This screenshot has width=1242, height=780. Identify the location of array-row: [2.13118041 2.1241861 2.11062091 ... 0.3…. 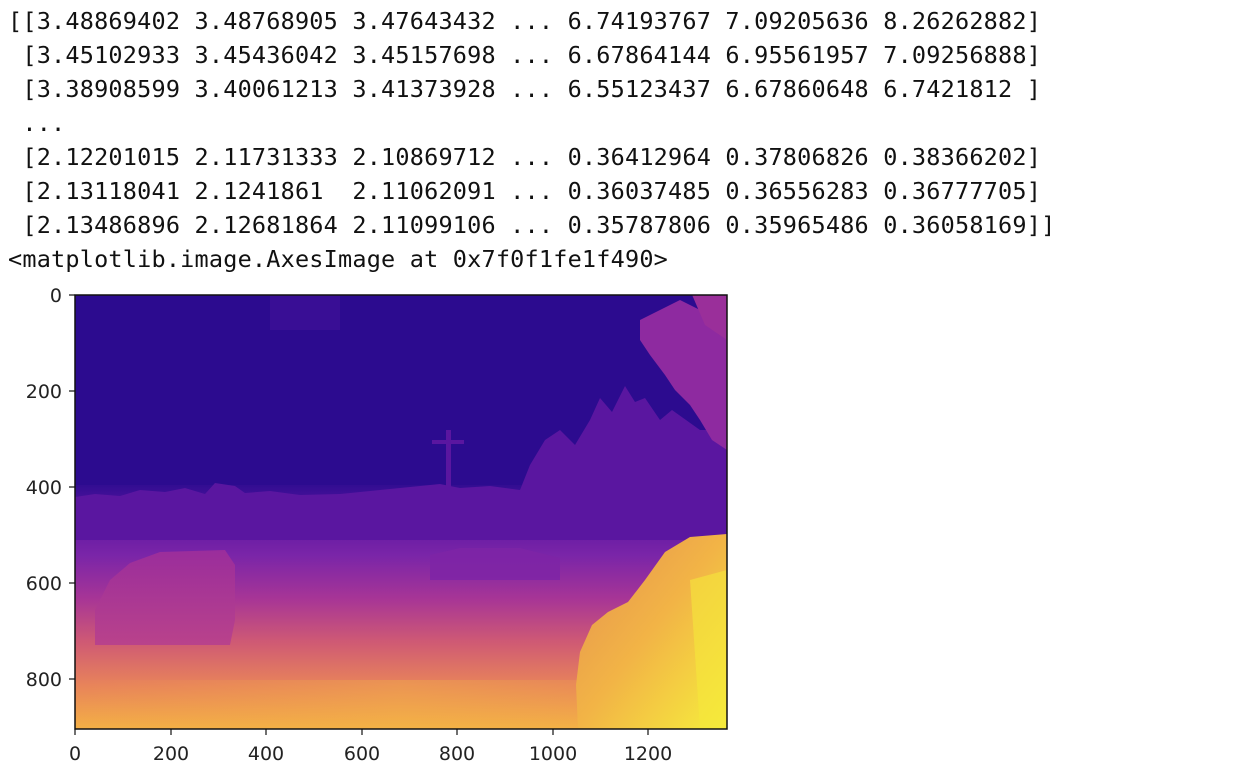
(525, 191).